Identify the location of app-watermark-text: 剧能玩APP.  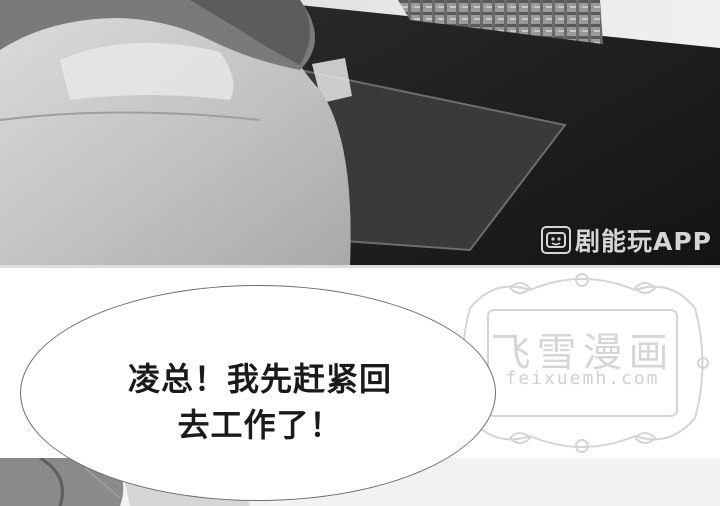
(643, 241).